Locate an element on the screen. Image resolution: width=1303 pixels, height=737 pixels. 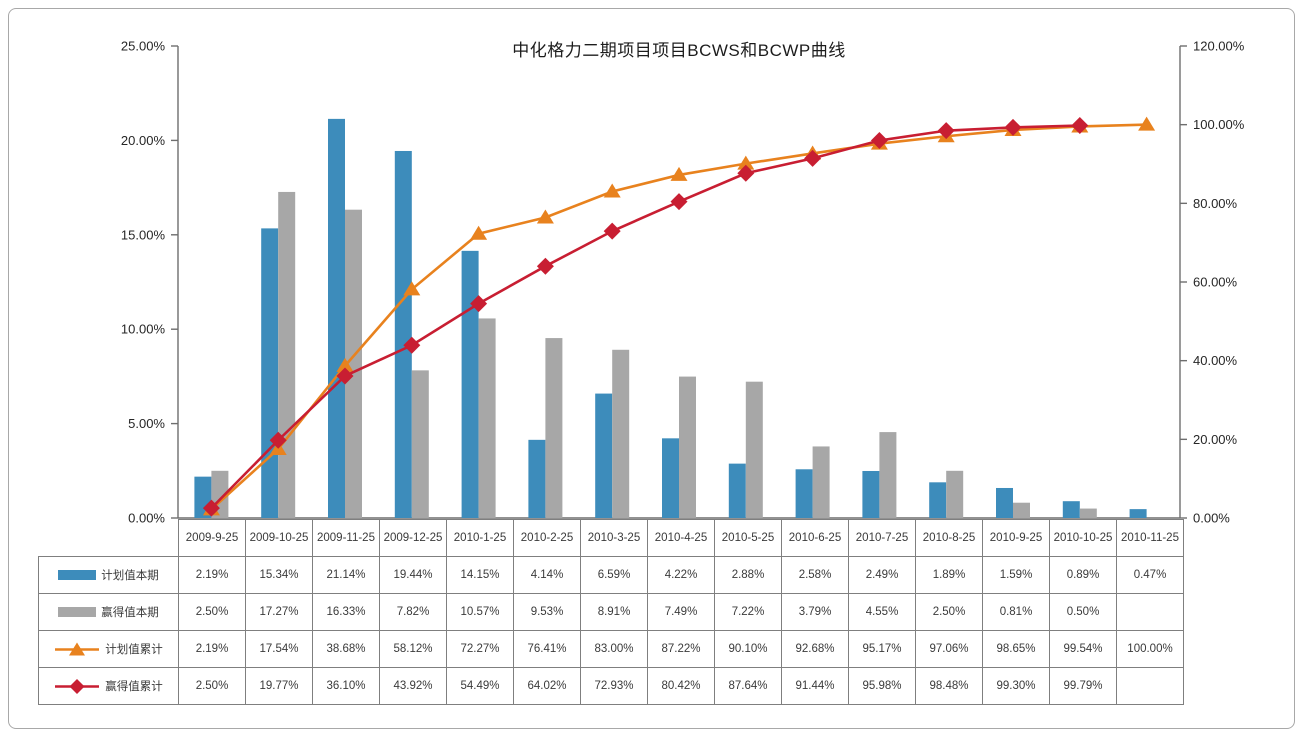
value-cell: 95.98% is located at coordinates (882, 686).